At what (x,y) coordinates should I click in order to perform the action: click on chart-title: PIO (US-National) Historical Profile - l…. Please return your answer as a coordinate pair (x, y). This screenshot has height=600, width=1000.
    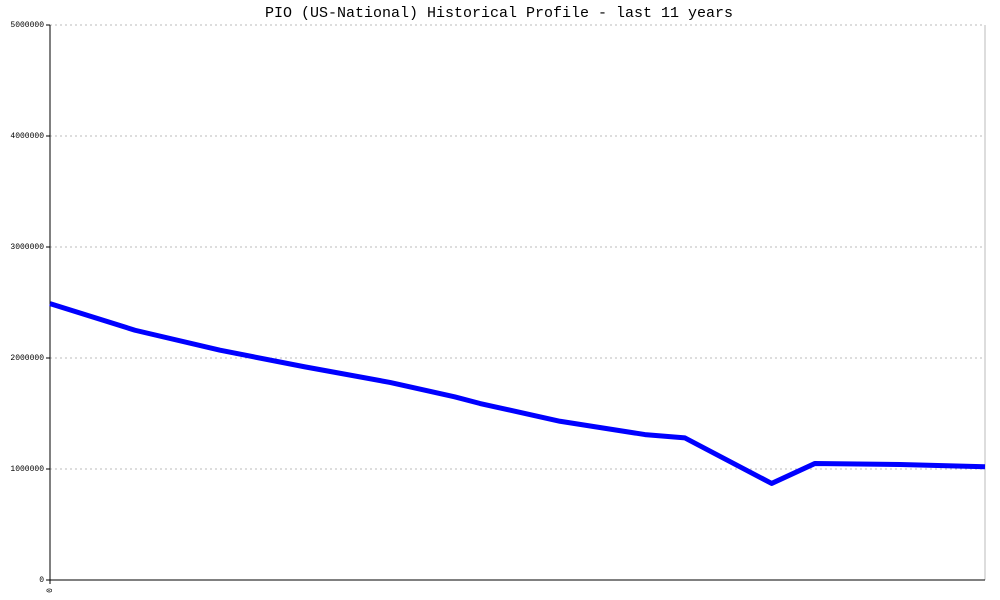
    Looking at the image, I should click on (499, 13).